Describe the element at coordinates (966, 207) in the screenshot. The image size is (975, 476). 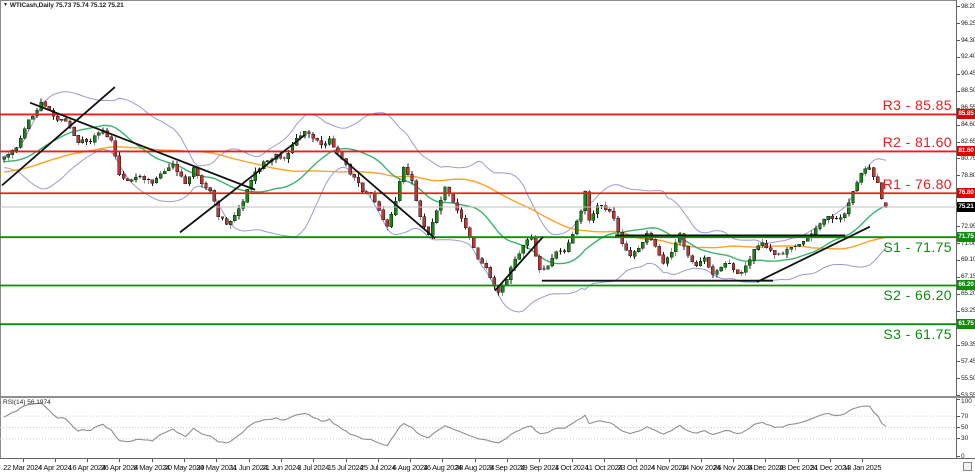
I see `price-badge-75-21: 75.21` at that location.